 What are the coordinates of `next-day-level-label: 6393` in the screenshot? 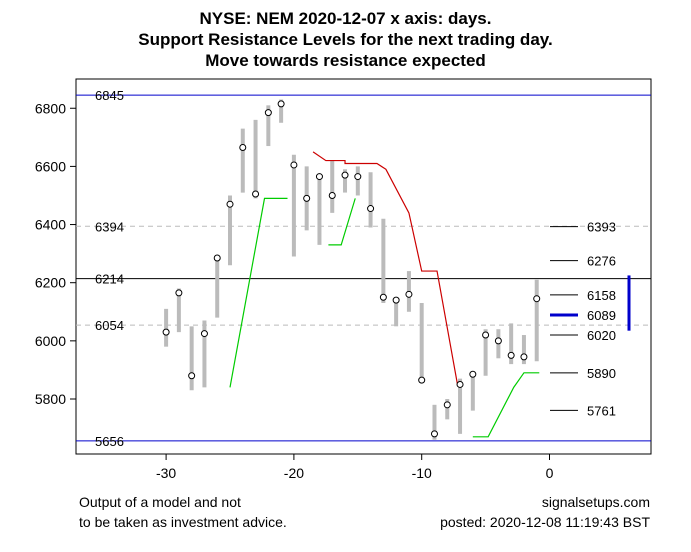 It's located at (601, 227).